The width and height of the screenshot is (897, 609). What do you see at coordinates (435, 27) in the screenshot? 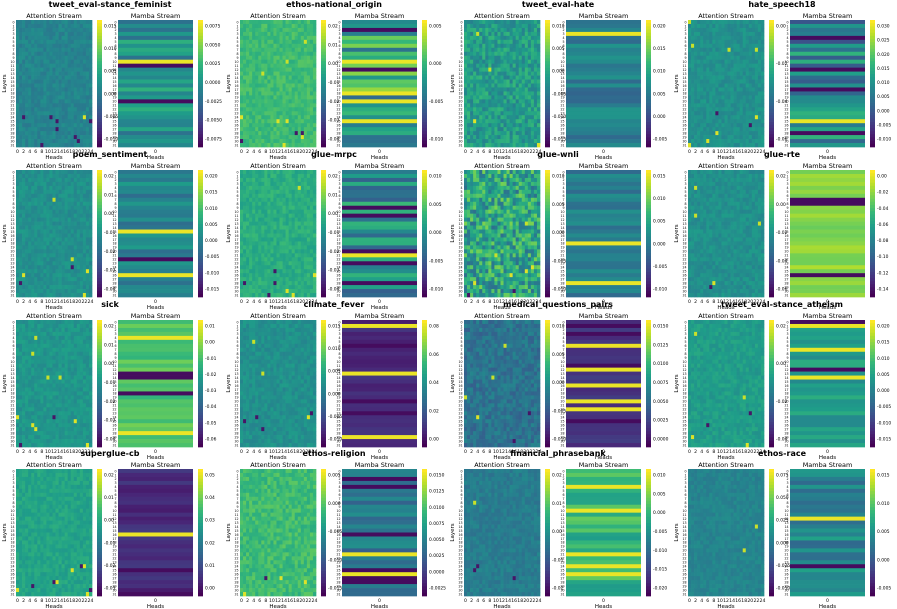
I see `mamba-colorbar-tick: 0.005` at bounding box center [435, 27].